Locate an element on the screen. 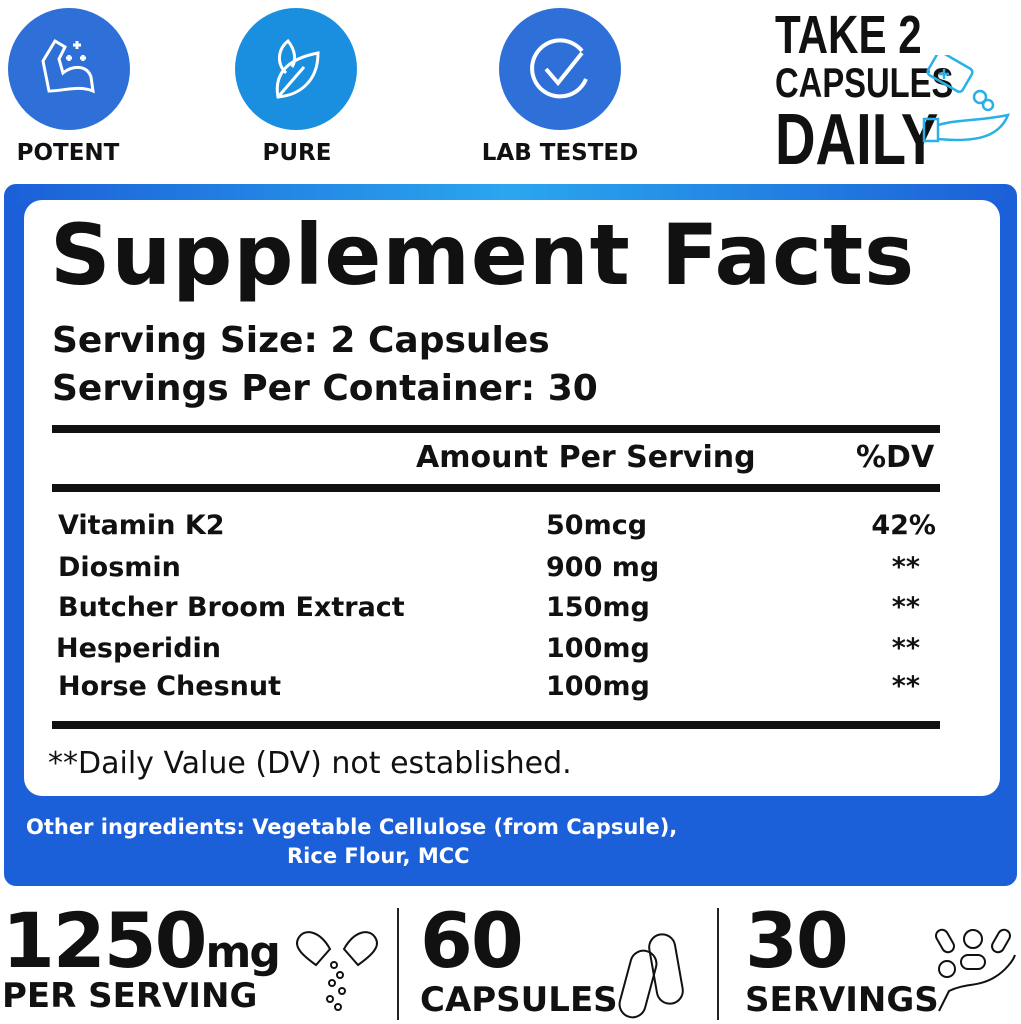 Image resolution: width=1021 pixels, height=1024 pixels. serving-size: Serving Size: 2 Capsules is located at coordinates (301, 340).